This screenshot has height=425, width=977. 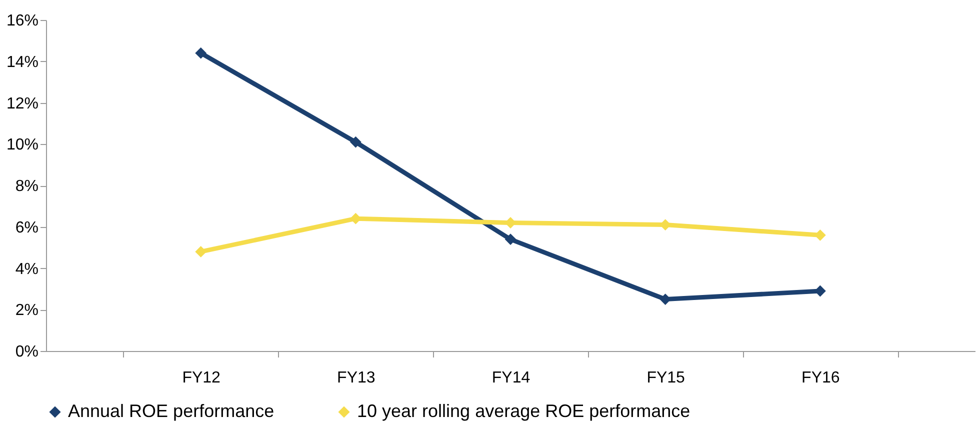 I want to click on y-tick-label: 12%, so click(x=22, y=103).